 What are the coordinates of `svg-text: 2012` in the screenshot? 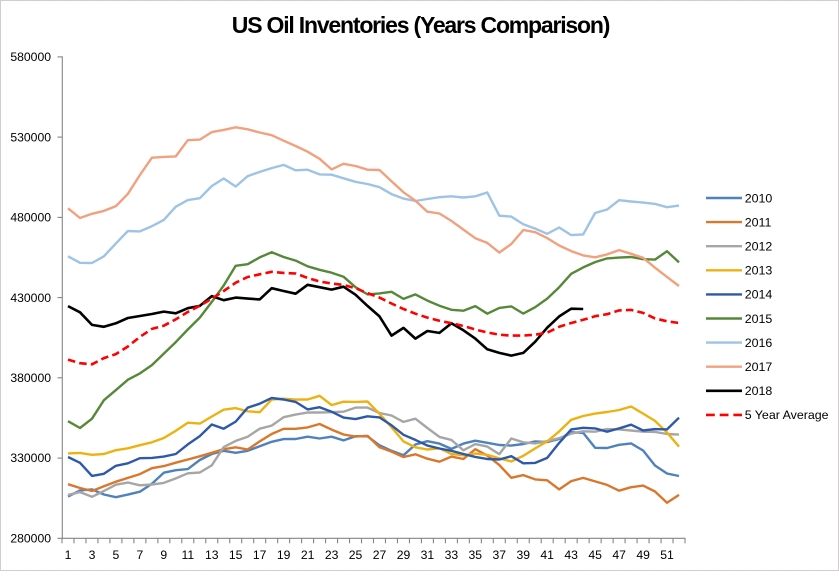 It's located at (759, 247).